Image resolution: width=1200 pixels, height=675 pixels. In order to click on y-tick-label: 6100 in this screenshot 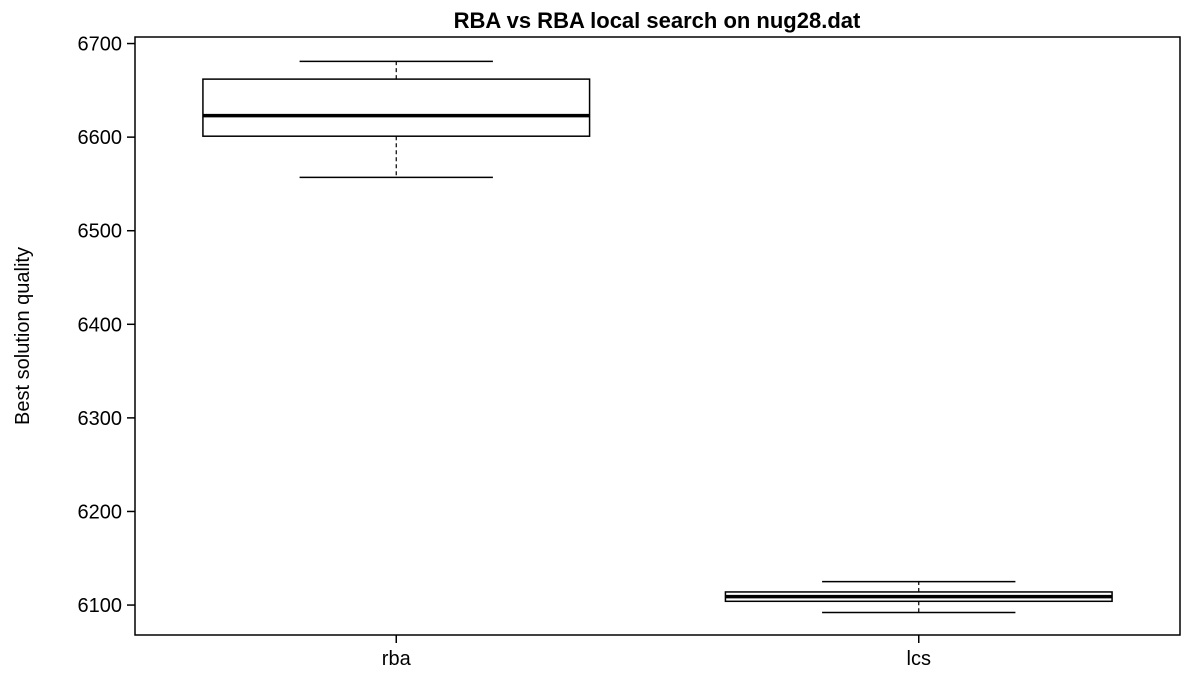, I will do `click(100, 606)`.